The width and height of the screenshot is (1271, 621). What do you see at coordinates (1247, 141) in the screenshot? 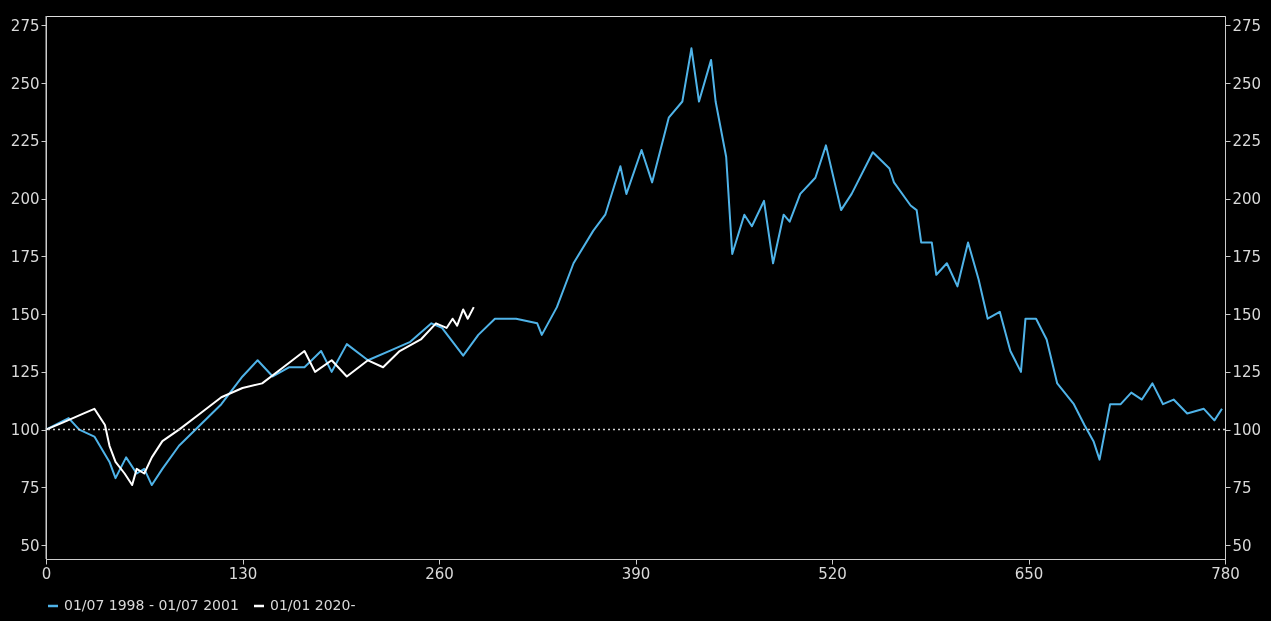
I see `y2-tick-label: 225` at bounding box center [1247, 141].